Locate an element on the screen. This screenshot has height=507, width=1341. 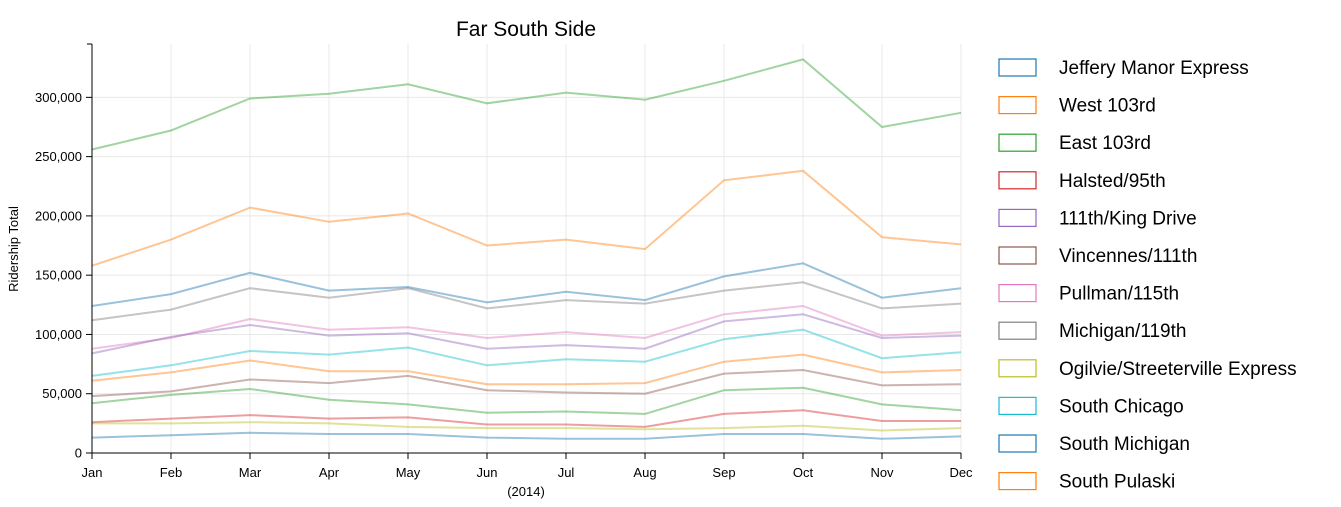
legend-label: South Chicago is located at coordinates (1121, 406).